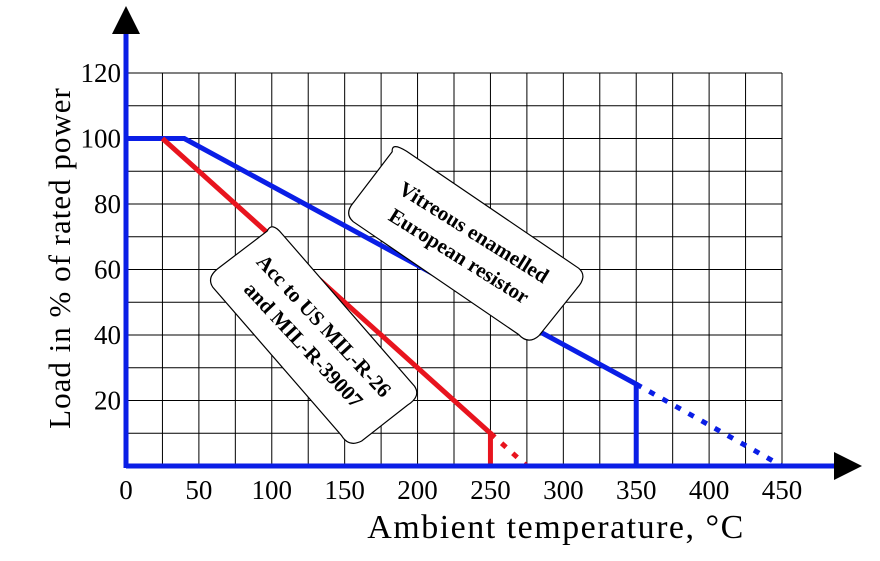 This screenshot has height=561, width=880. I want to click on x-tick-label: 400, so click(709, 490).